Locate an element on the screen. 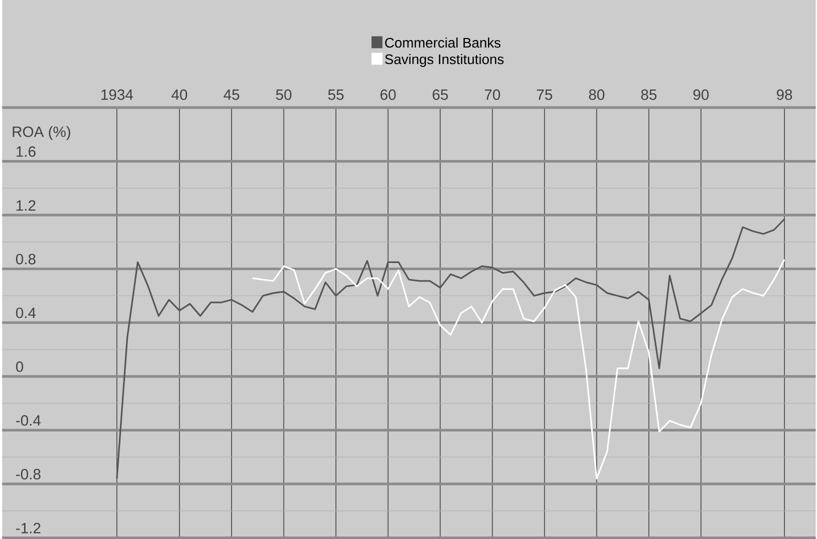 The width and height of the screenshot is (817, 539). y-tick-label: 1.6 is located at coordinates (26, 151).